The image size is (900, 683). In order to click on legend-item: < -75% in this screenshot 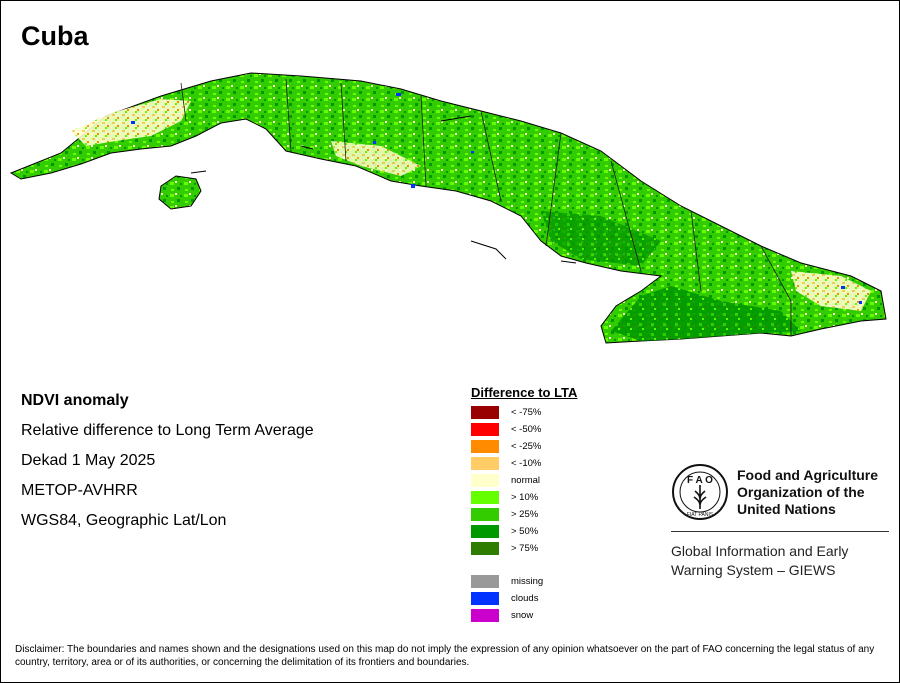, I will do `click(524, 412)`.